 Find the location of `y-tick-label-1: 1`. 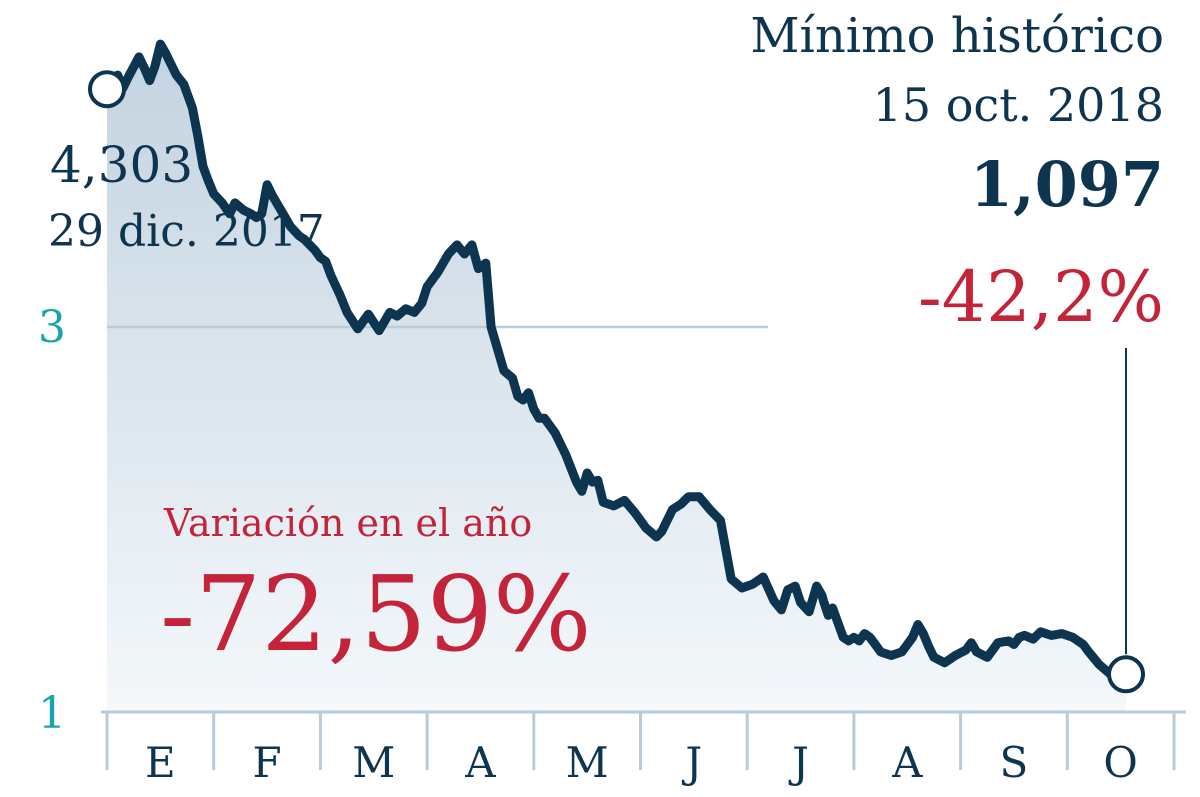

y-tick-label-1: 1 is located at coordinates (52, 713).